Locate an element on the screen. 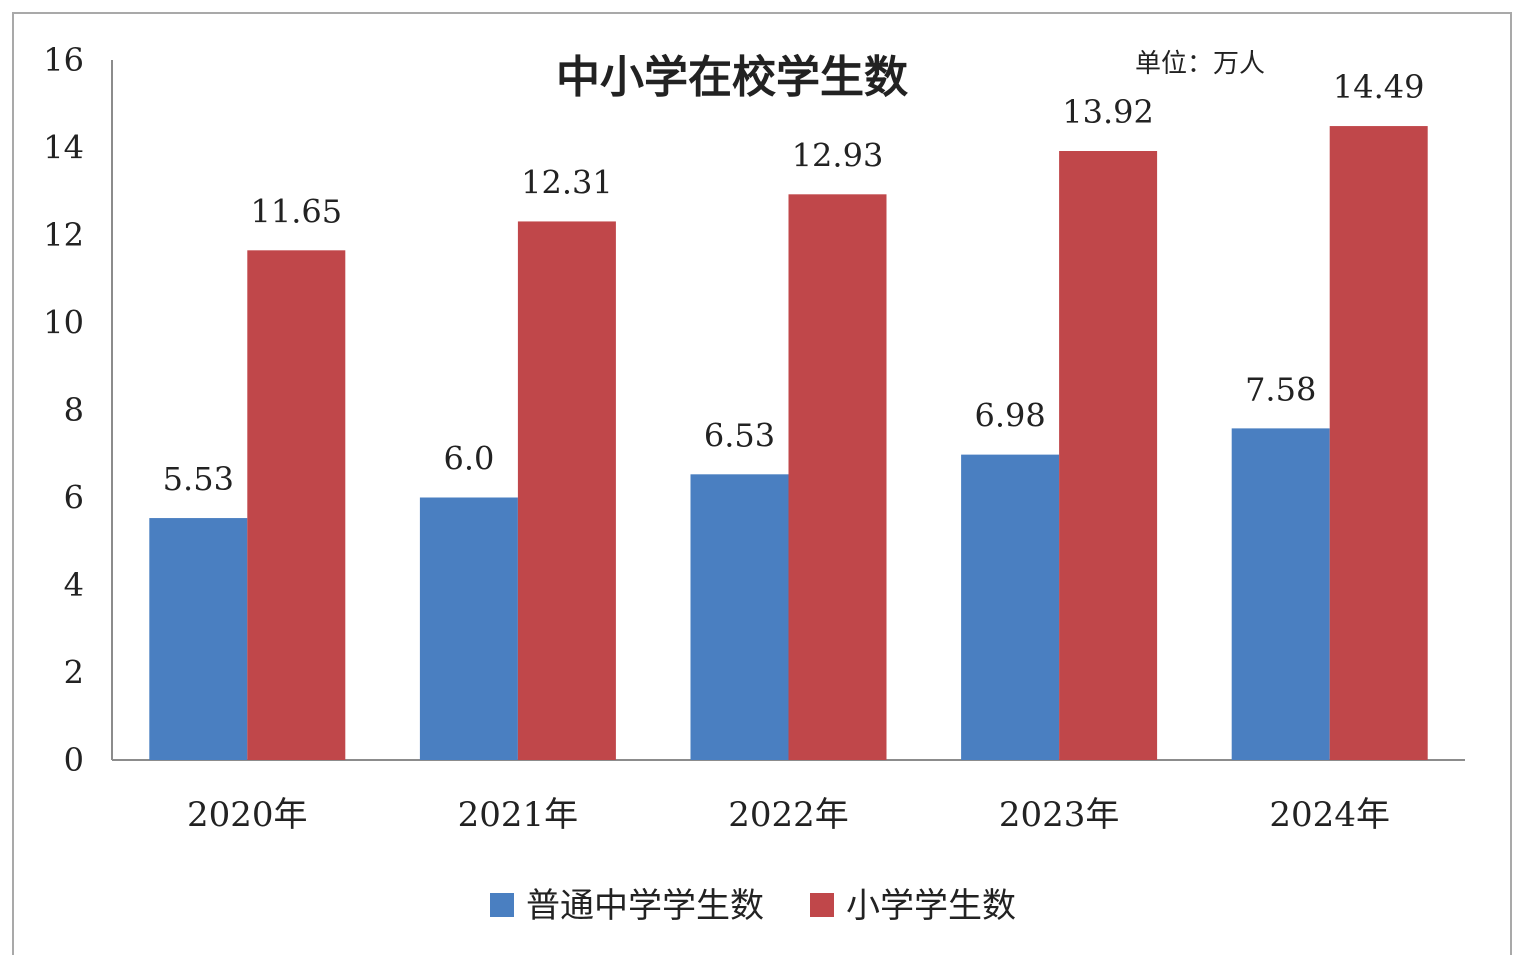 This screenshot has height=955, width=1515. x-tick-label: 2021年 is located at coordinates (518, 815).